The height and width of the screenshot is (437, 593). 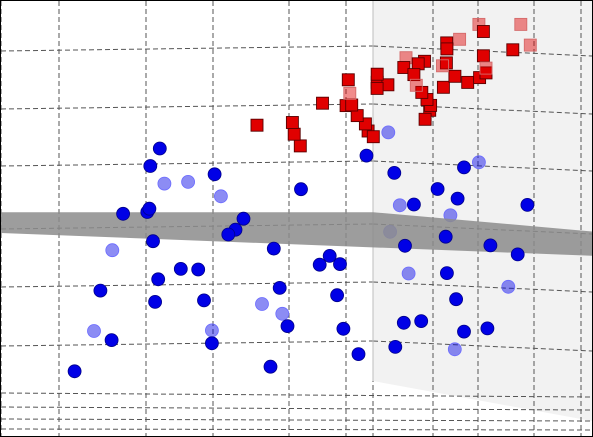 I want to click on separating-plane, so click(x=296, y=234).